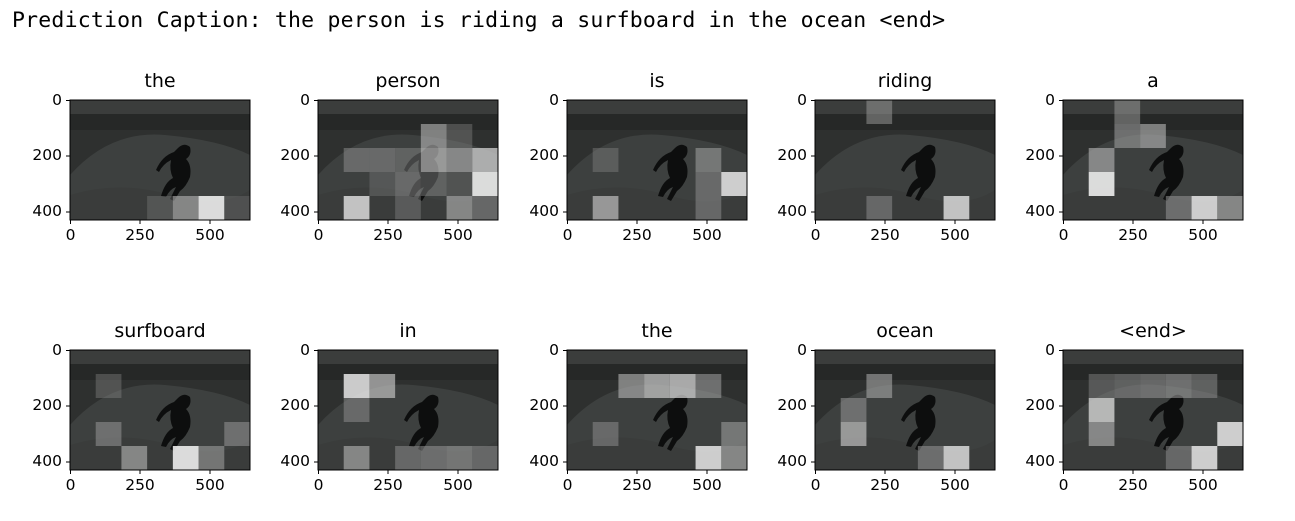  What do you see at coordinates (160, 331) in the screenshot?
I see `panel-word-title: surfboard` at bounding box center [160, 331].